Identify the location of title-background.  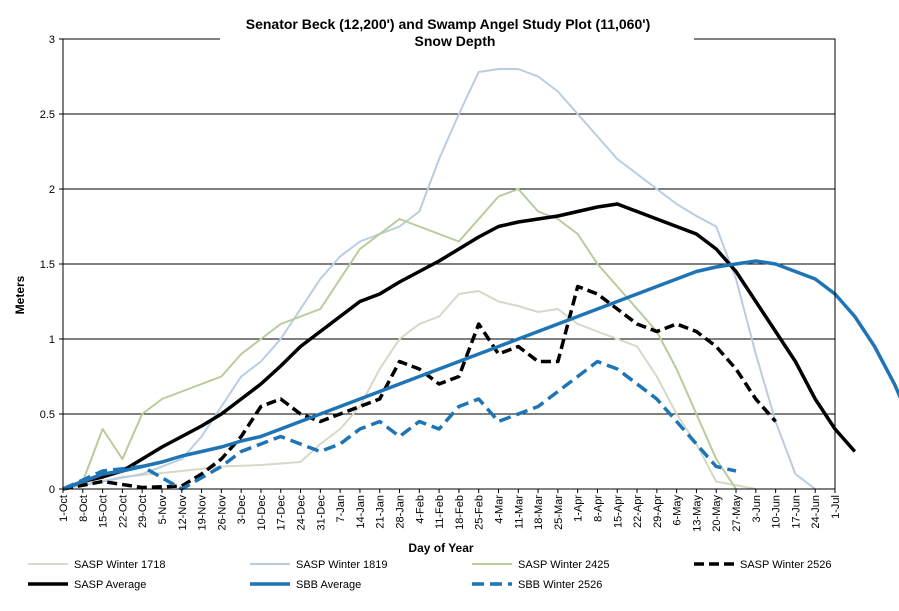
(457, 31).